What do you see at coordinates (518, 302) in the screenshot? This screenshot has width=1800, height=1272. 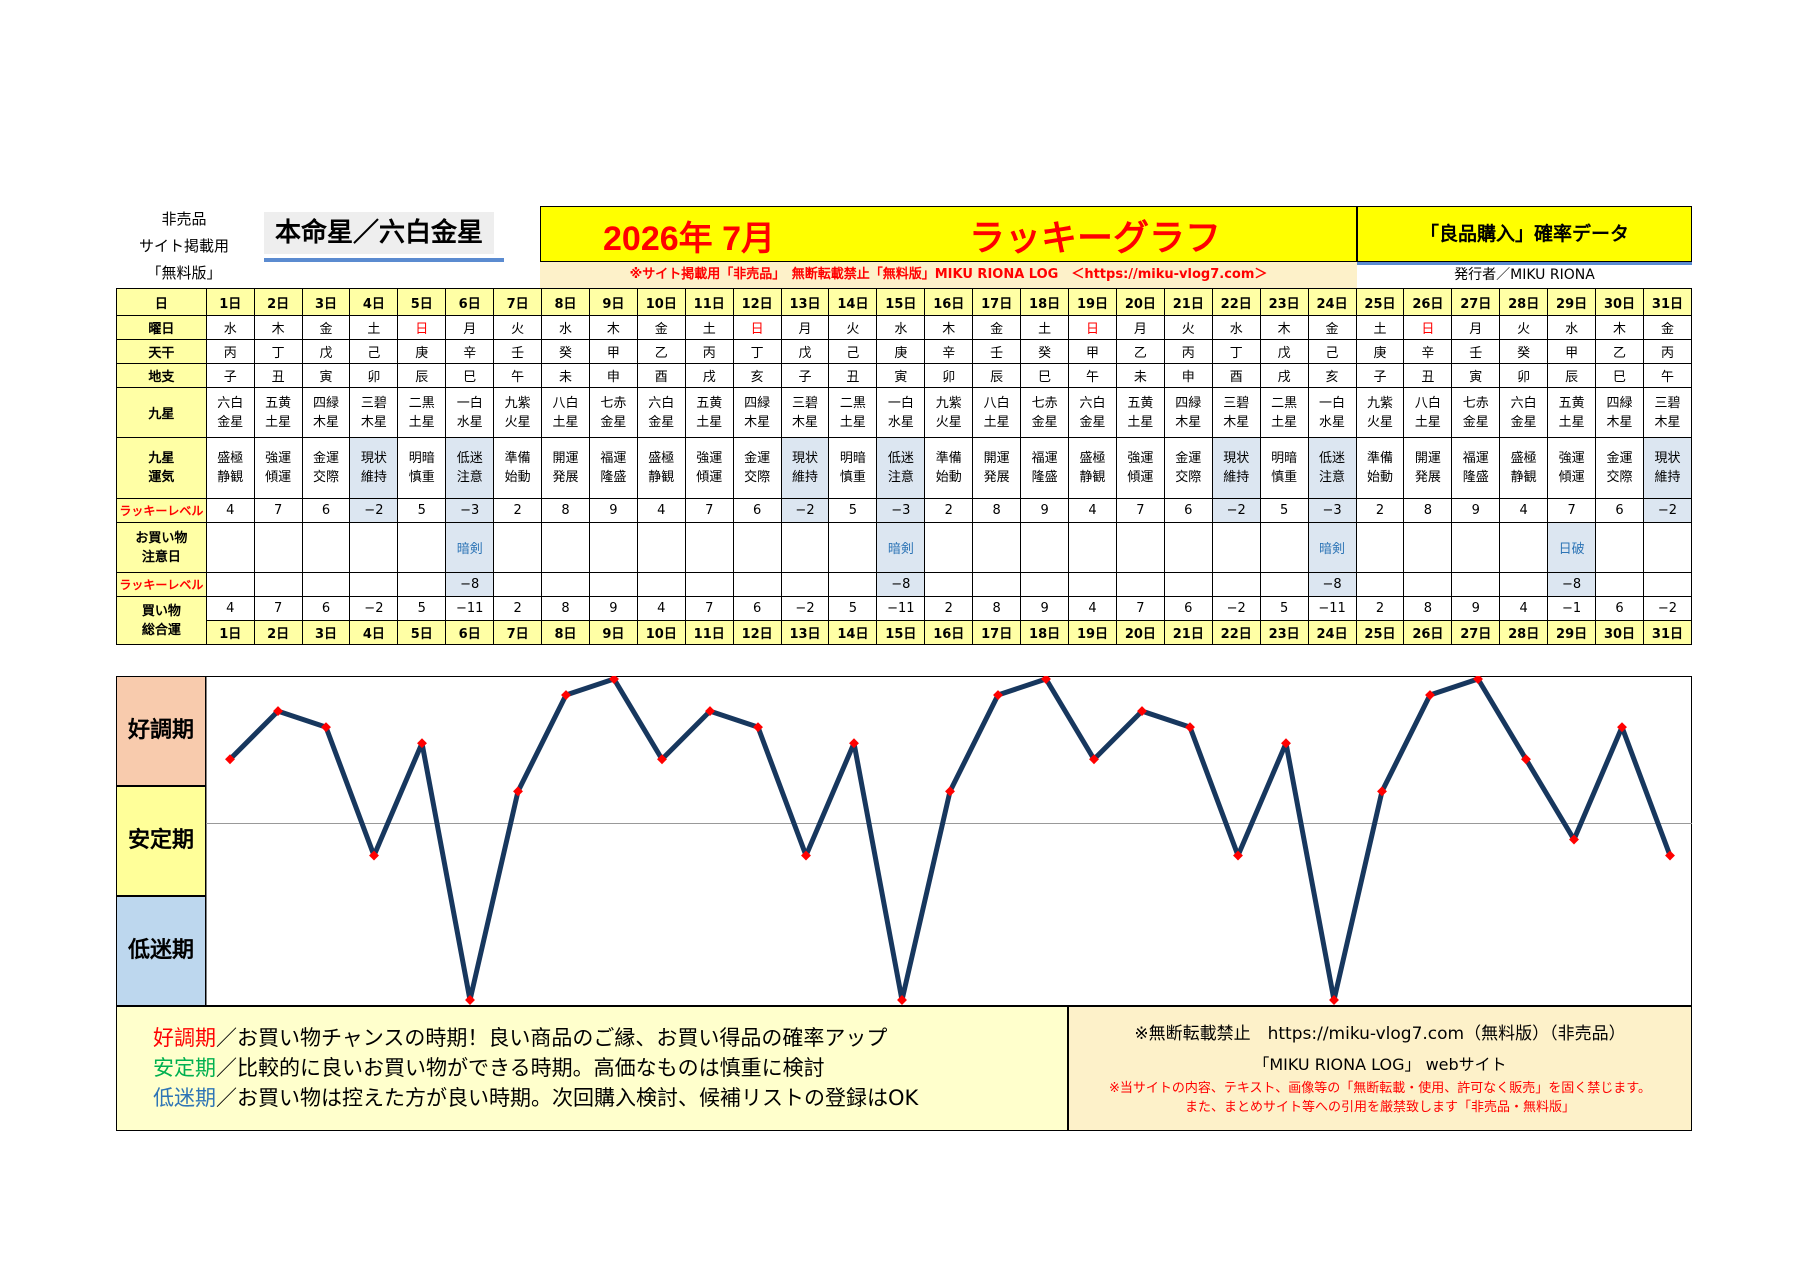 I see `day-cell: 7日` at bounding box center [518, 302].